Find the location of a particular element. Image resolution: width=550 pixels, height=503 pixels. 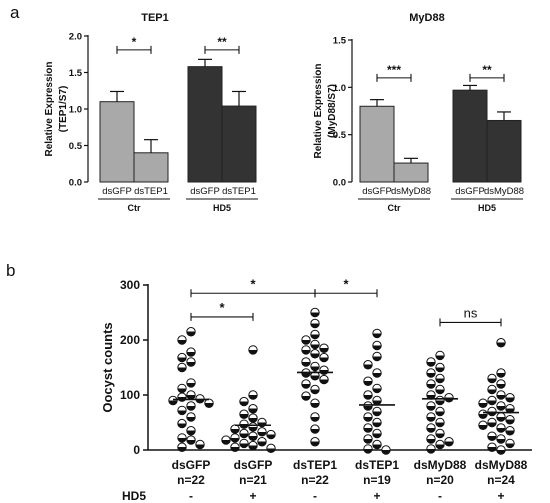

myd88-sig-label: *** is located at coordinates (394, 70).